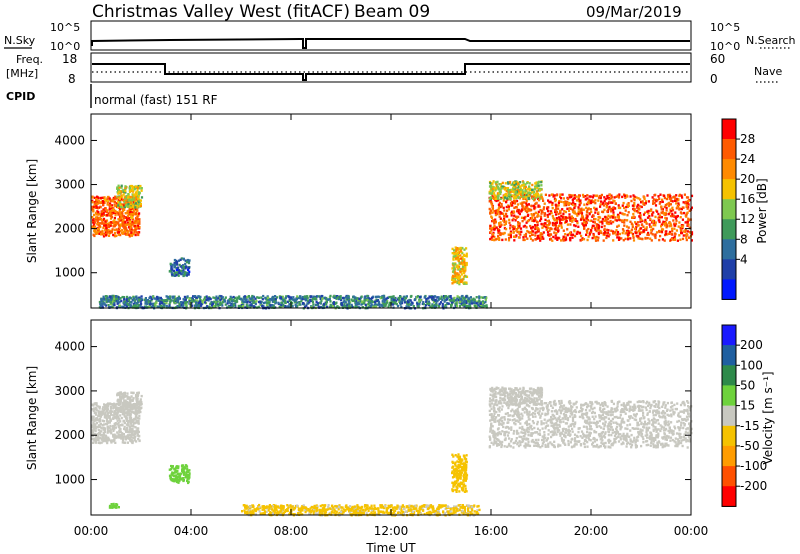  Describe the element at coordinates (729, 209) in the screenshot. I see `colorbar-frame` at that location.